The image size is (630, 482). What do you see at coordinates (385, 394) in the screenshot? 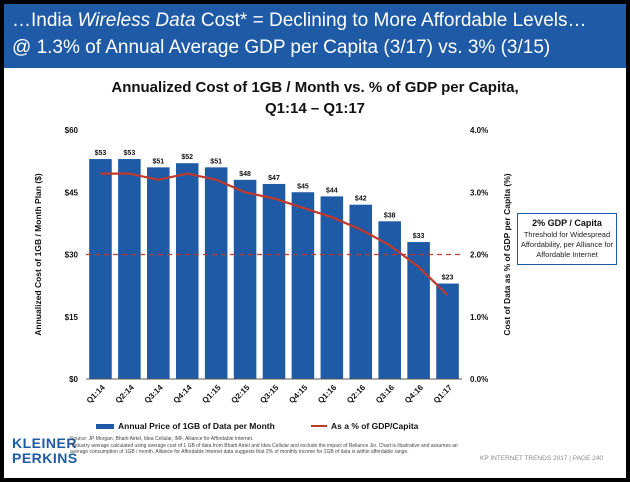
I see `x-tick-label: Q3:16` at bounding box center [385, 394].